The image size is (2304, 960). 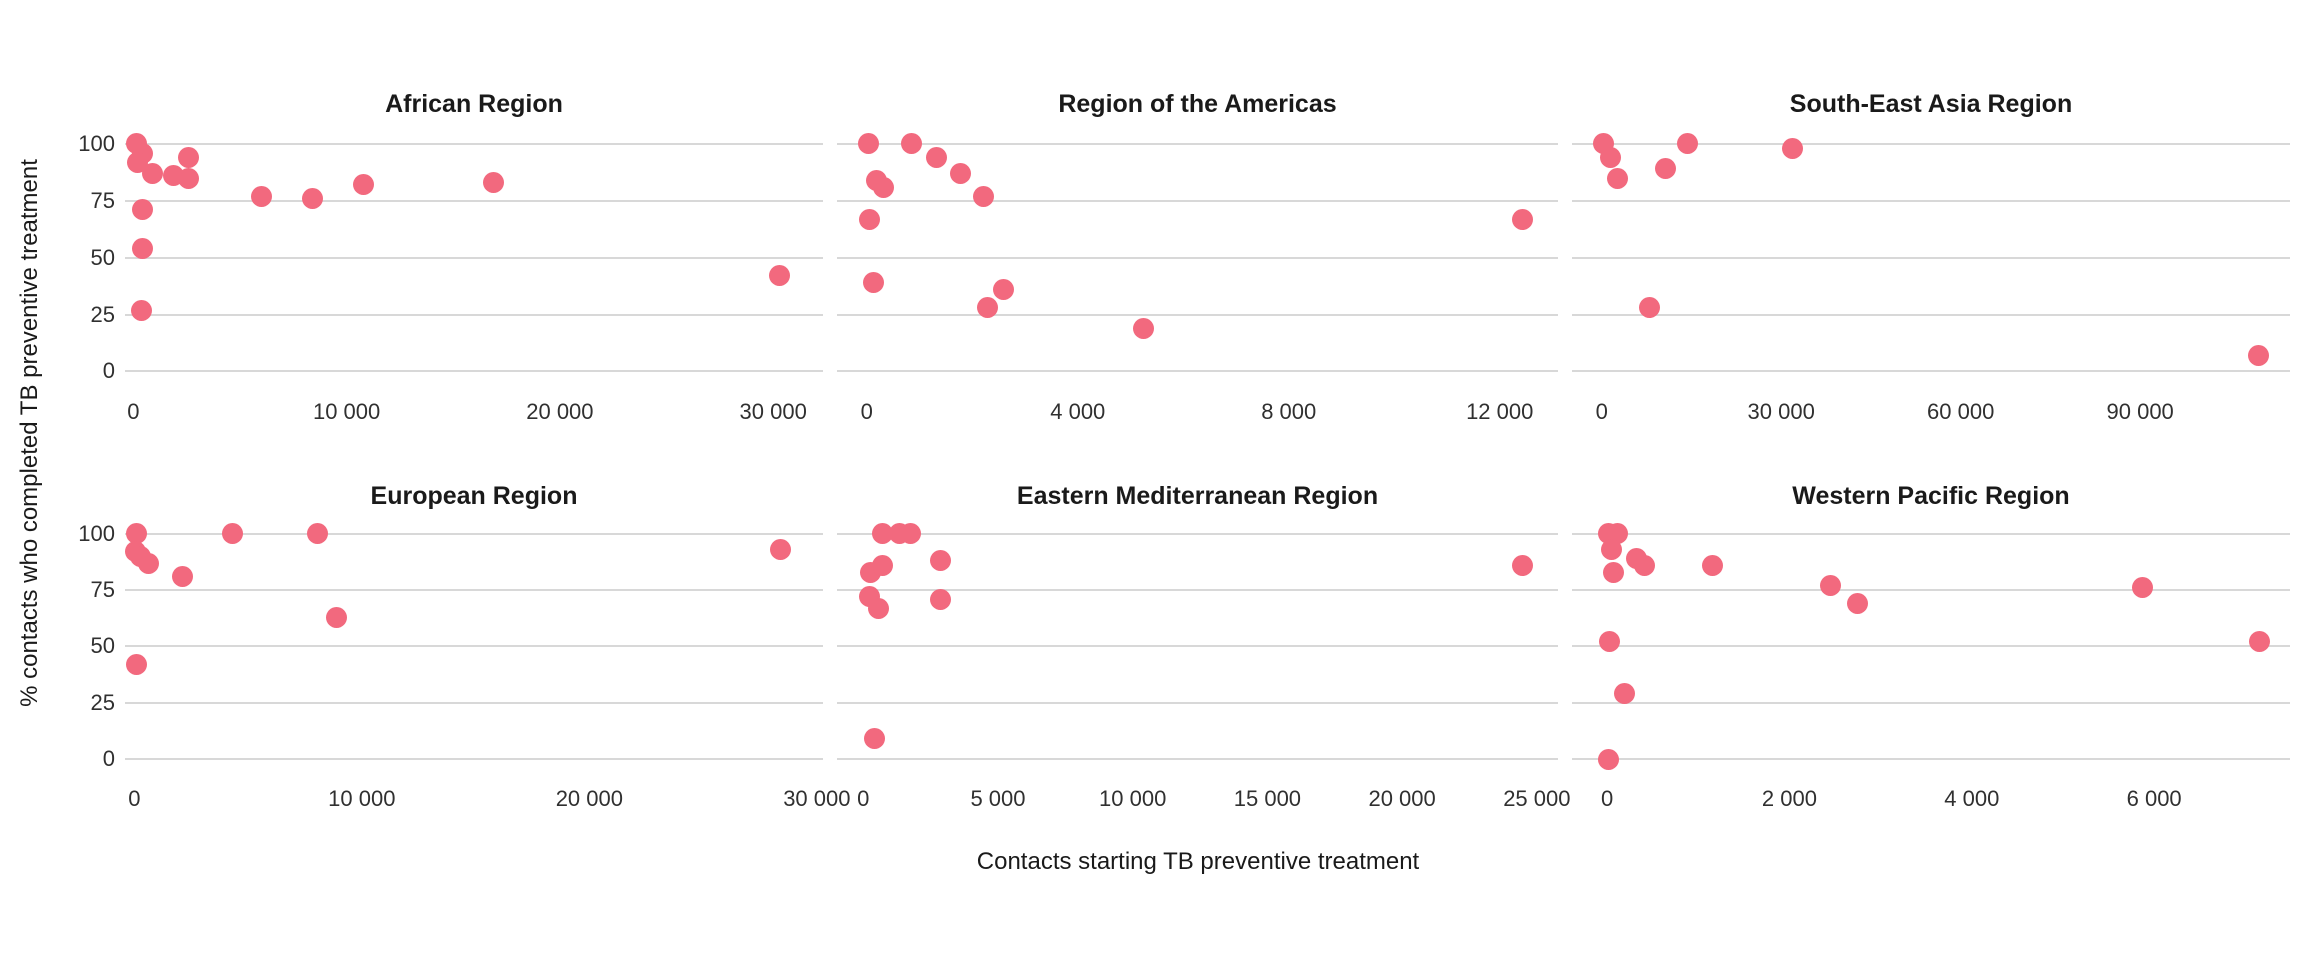 What do you see at coordinates (1500, 411) in the screenshot?
I see `x-tick-label: 12 000` at bounding box center [1500, 411].